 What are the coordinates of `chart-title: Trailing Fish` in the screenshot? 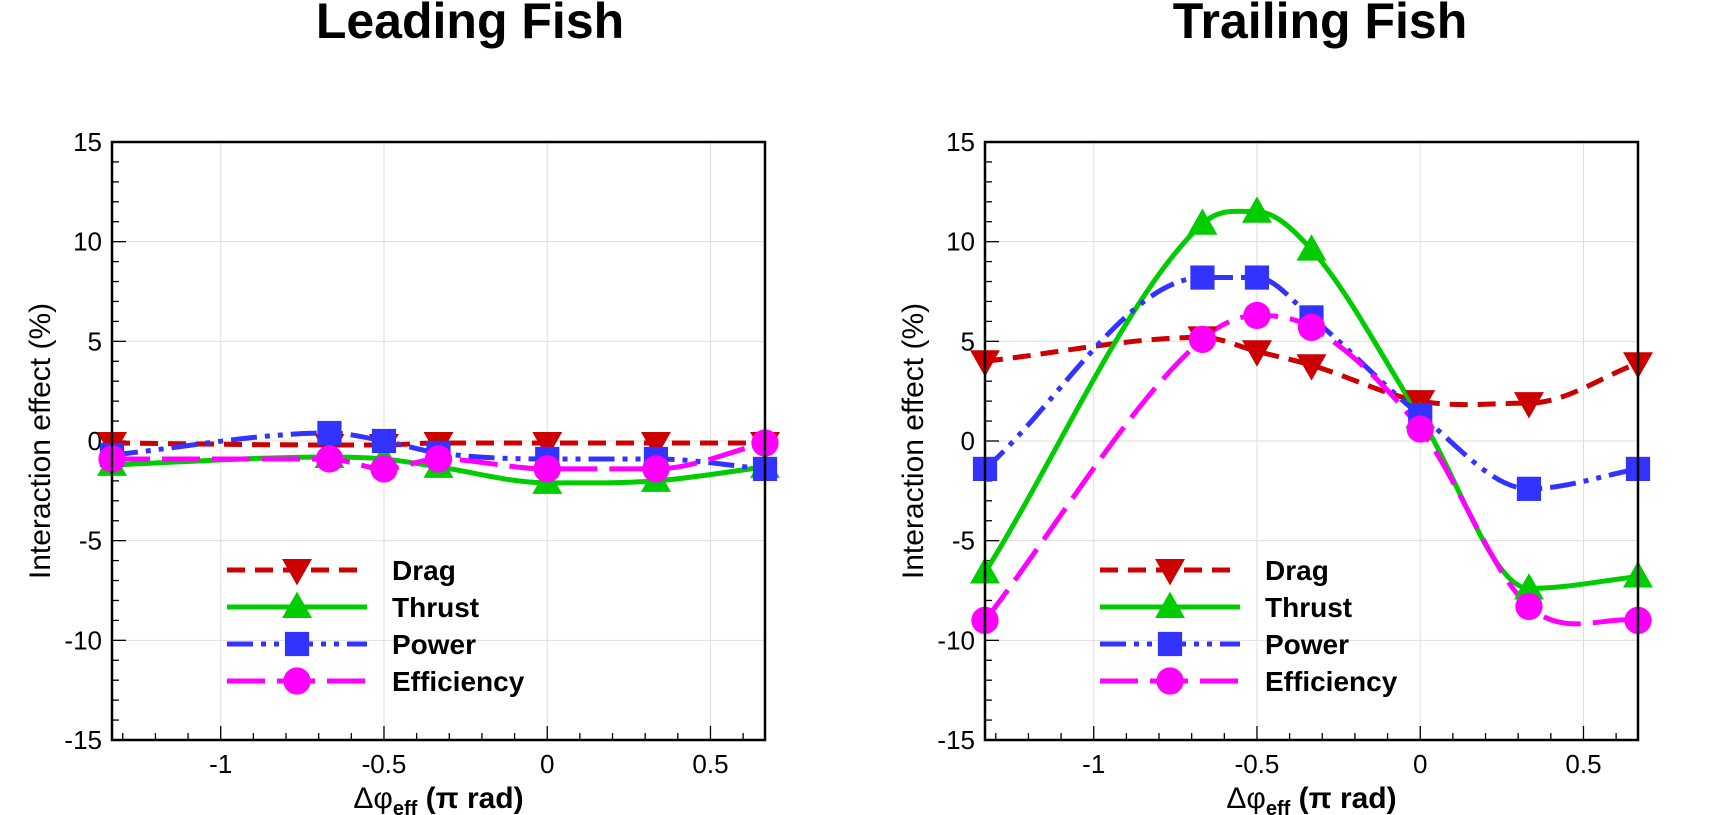 It's located at (1320, 24).